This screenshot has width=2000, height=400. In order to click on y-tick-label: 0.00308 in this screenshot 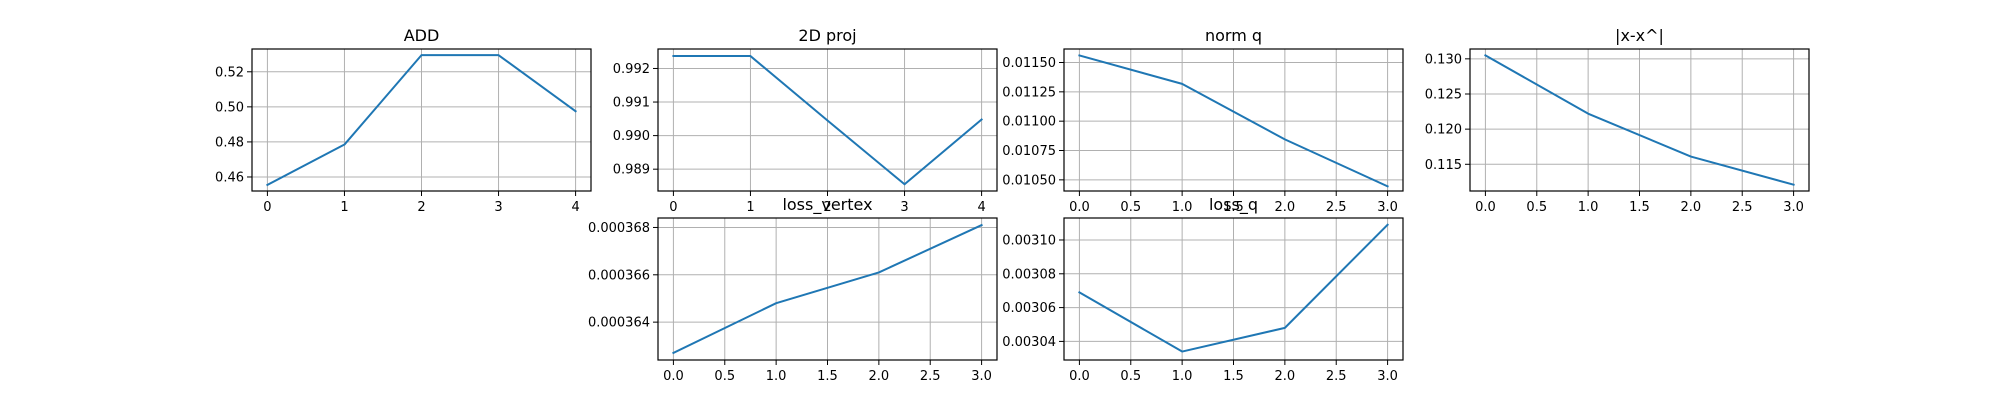, I will do `click(1029, 274)`.